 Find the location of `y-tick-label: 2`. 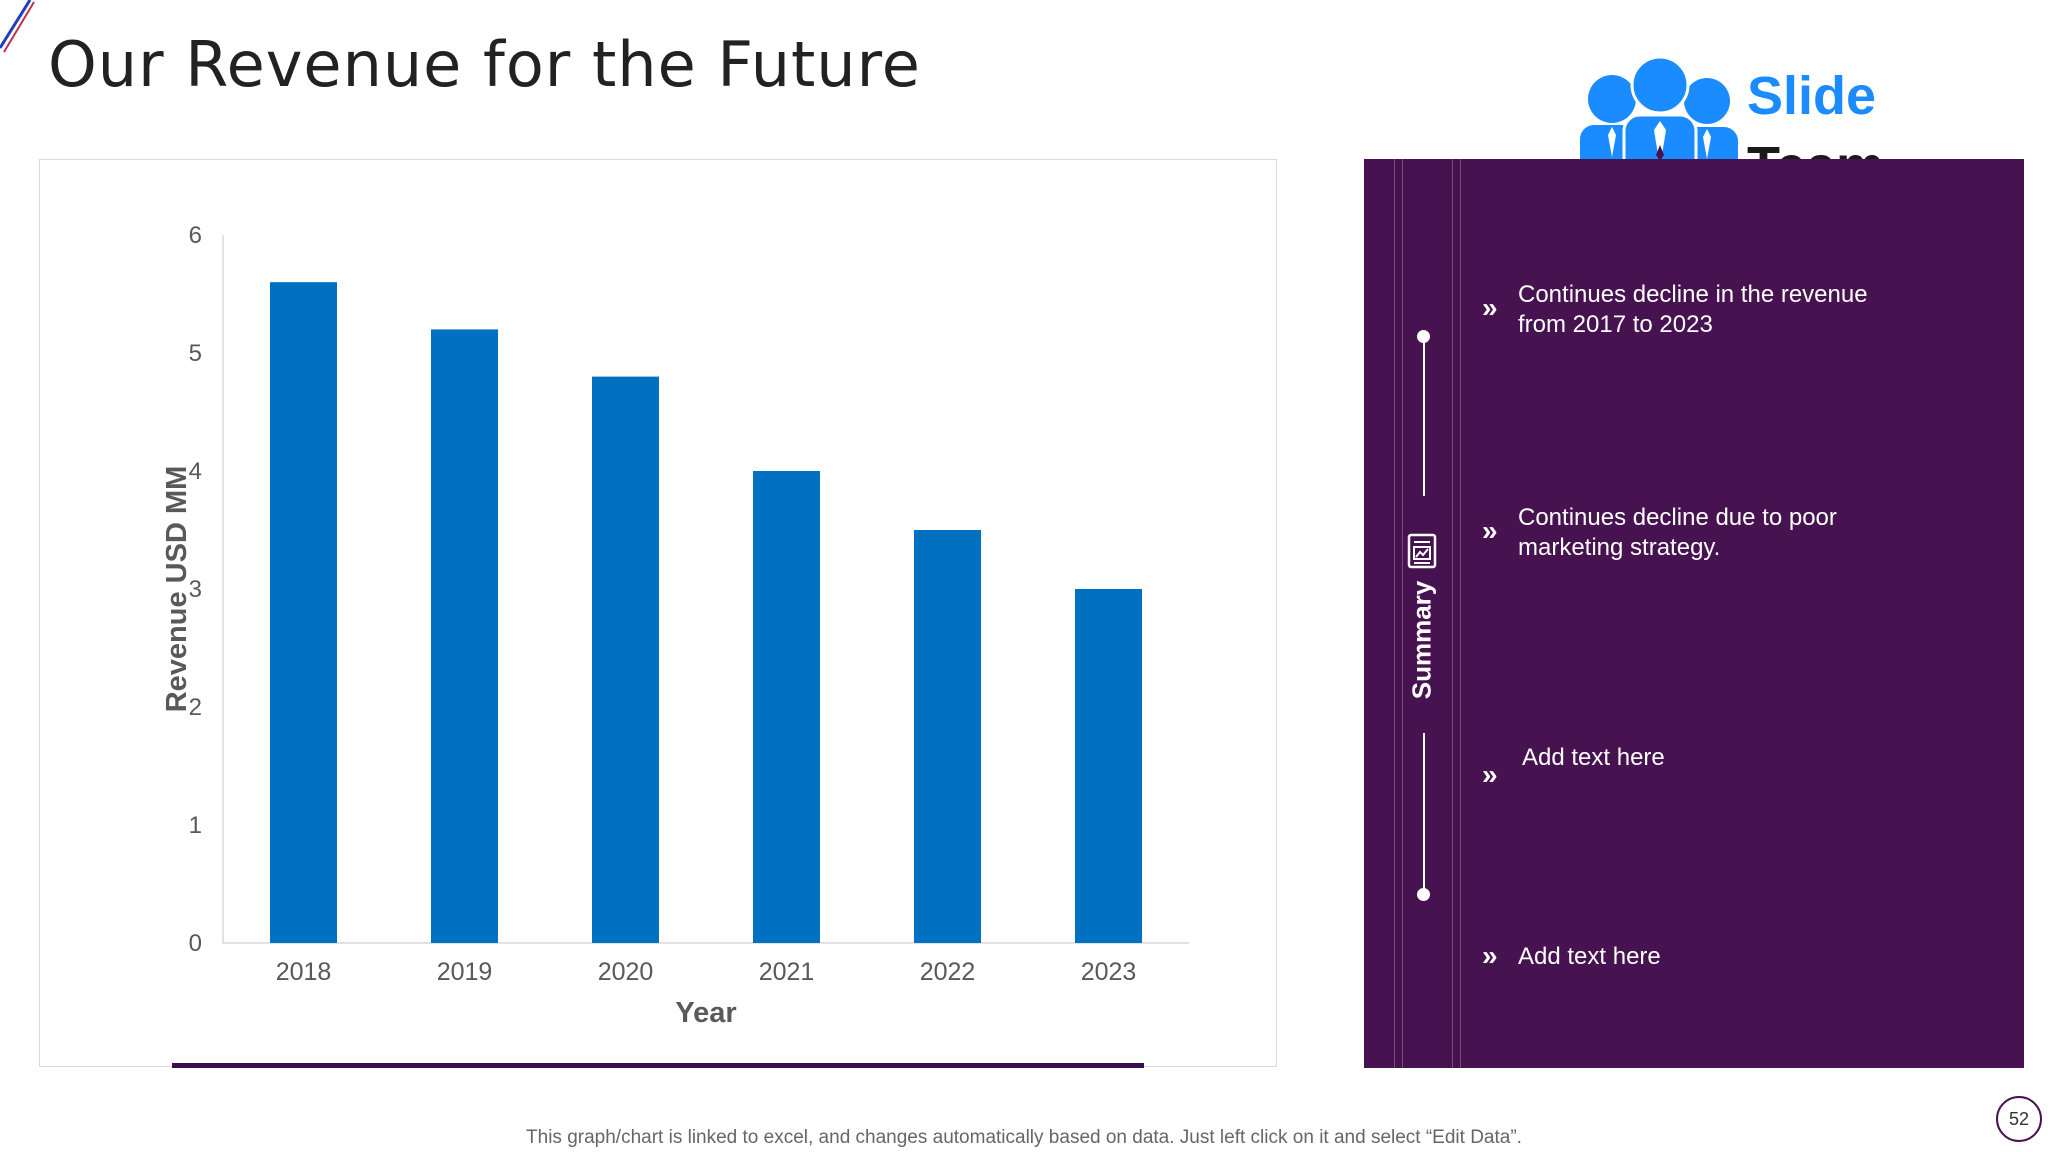

y-tick-label: 2 is located at coordinates (195, 707).